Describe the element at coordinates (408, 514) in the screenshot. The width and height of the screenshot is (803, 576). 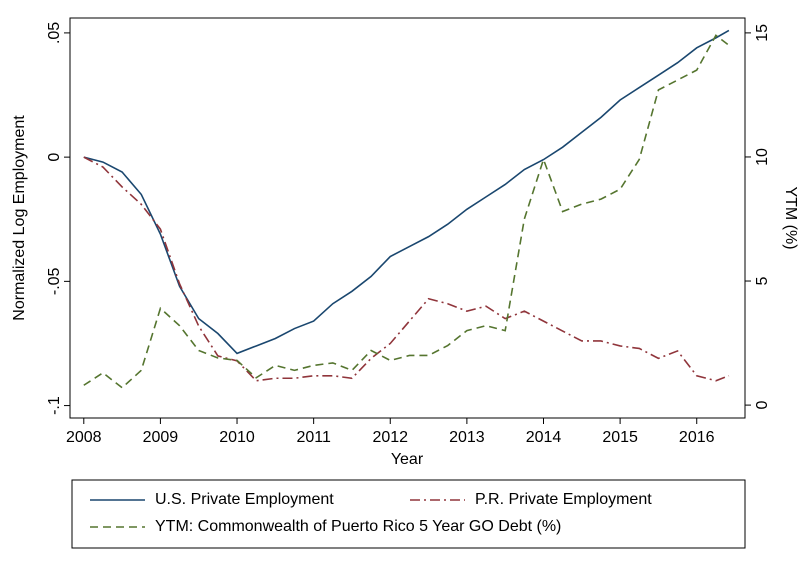
I see `legend-box` at that location.